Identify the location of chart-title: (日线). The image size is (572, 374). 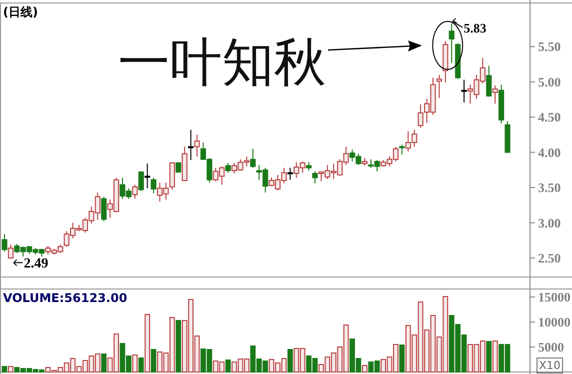
(20, 12).